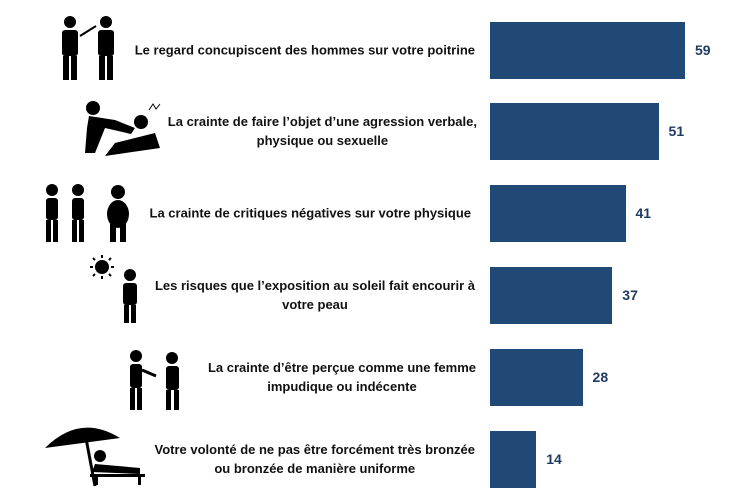 The image size is (733, 488). What do you see at coordinates (703, 50) in the screenshot?
I see `value-label: 59` at bounding box center [703, 50].